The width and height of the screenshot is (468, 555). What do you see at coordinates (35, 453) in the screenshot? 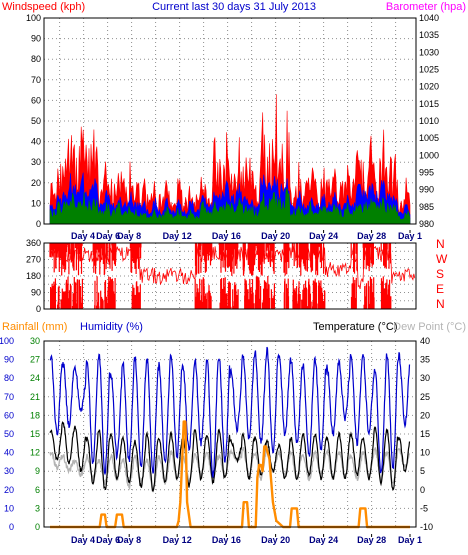
I see `rain-ytick-4: 12` at bounding box center [35, 453].